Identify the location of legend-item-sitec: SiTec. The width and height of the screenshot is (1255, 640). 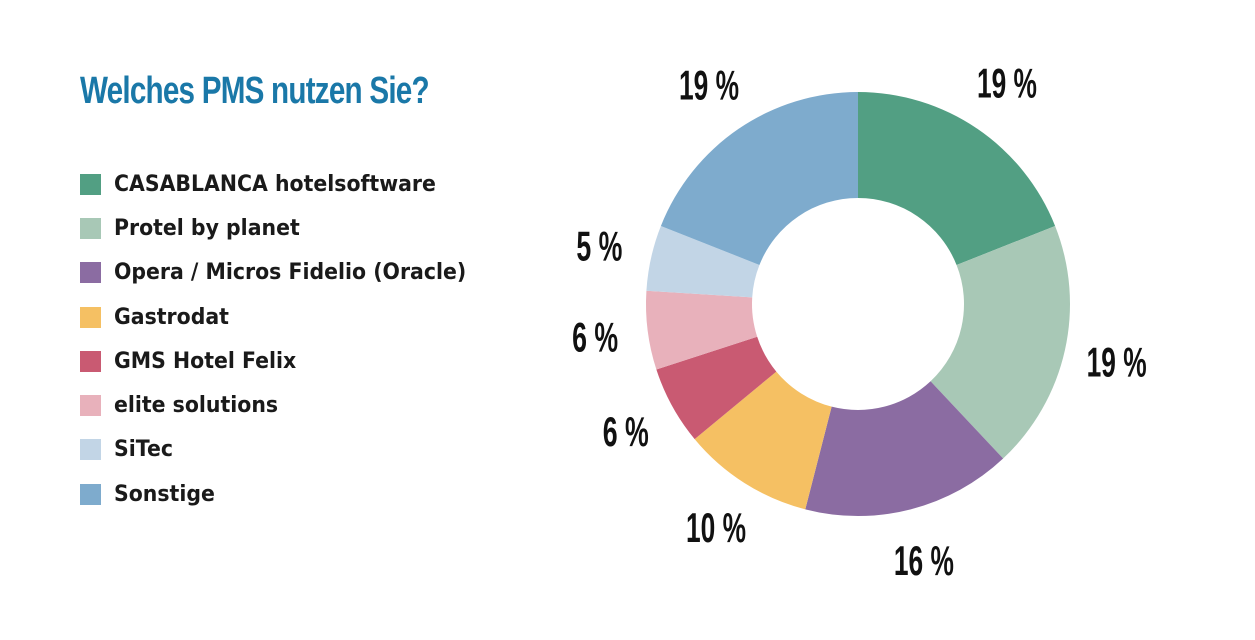
(286, 450).